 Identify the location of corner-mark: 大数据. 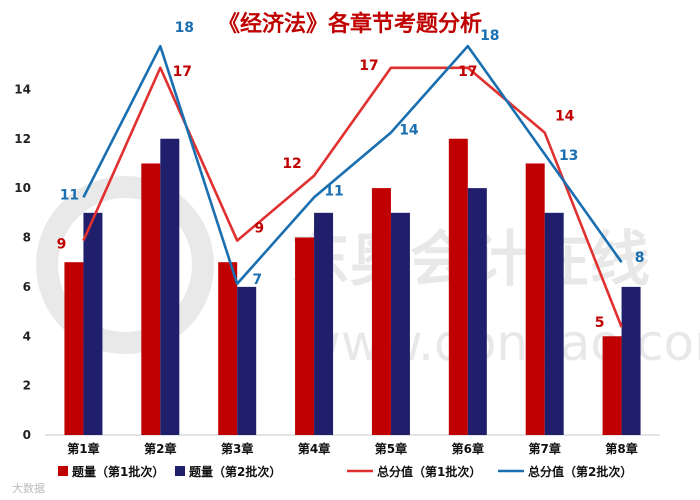
(28, 488).